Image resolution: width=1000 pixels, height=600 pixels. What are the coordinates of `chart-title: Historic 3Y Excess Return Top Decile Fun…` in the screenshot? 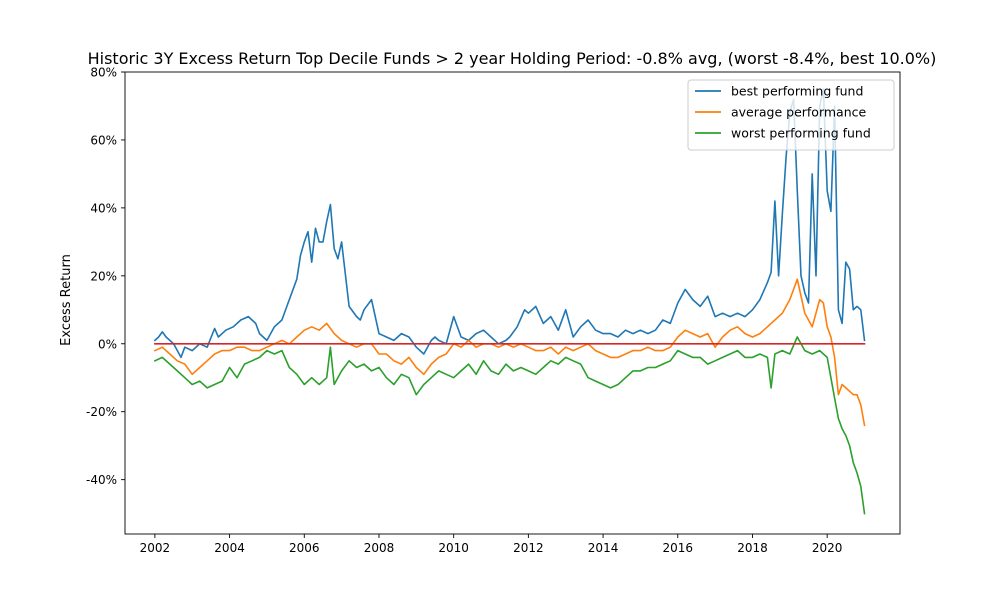 It's located at (512, 58).